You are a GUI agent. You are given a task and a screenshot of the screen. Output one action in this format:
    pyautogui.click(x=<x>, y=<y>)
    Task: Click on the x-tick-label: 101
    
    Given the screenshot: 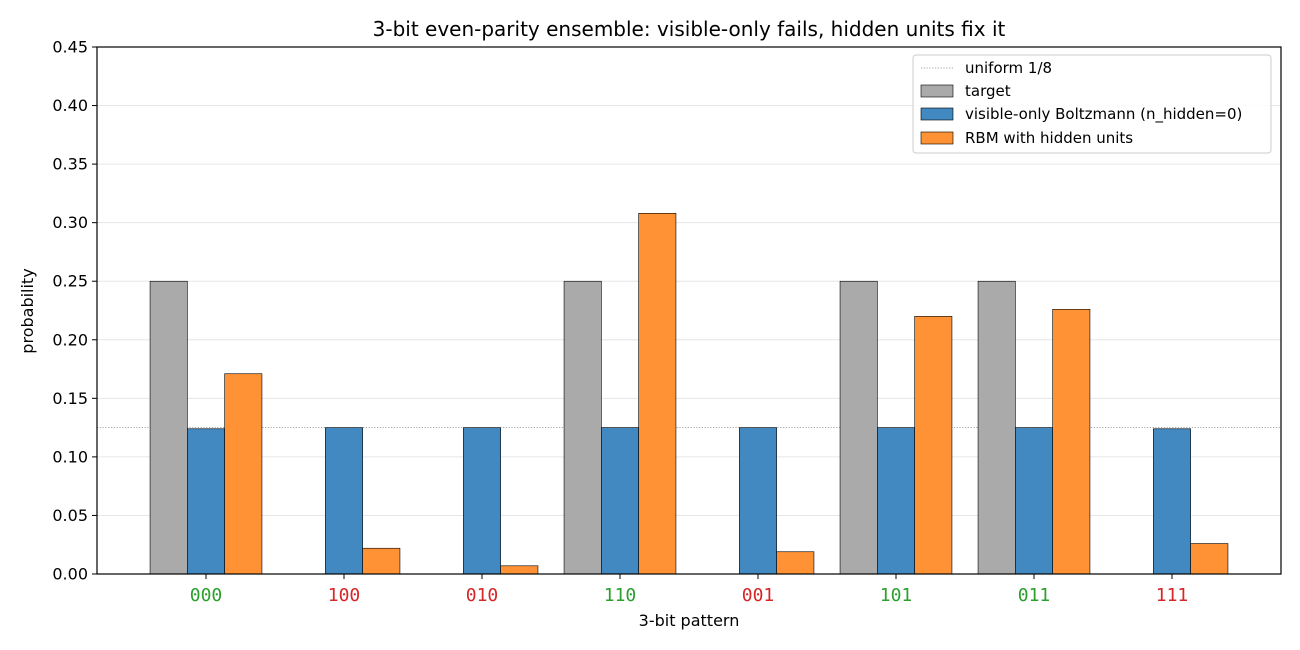 What is the action you would take?
    pyautogui.click(x=896, y=595)
    